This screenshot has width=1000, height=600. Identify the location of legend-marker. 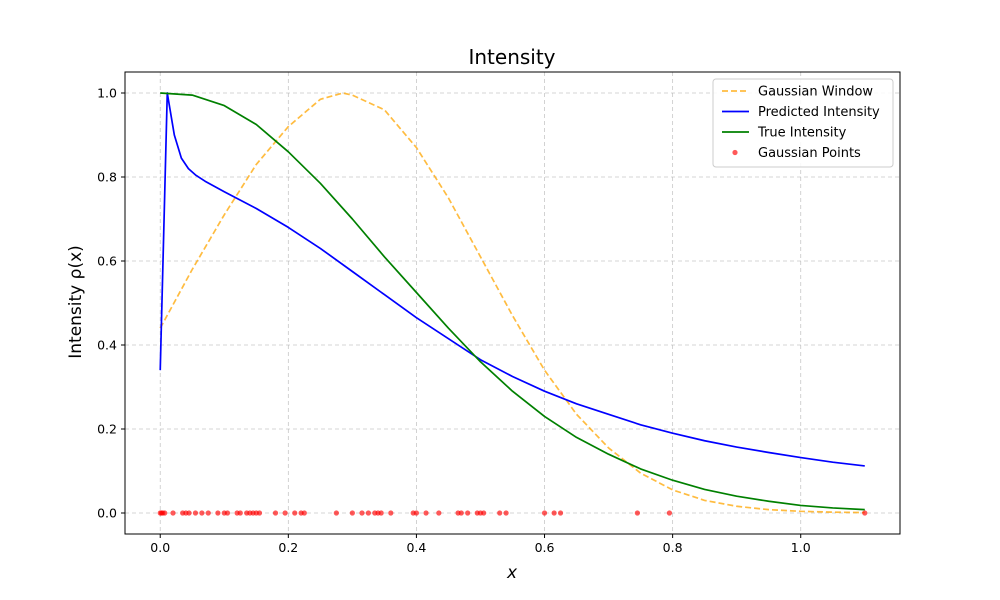
(735, 152).